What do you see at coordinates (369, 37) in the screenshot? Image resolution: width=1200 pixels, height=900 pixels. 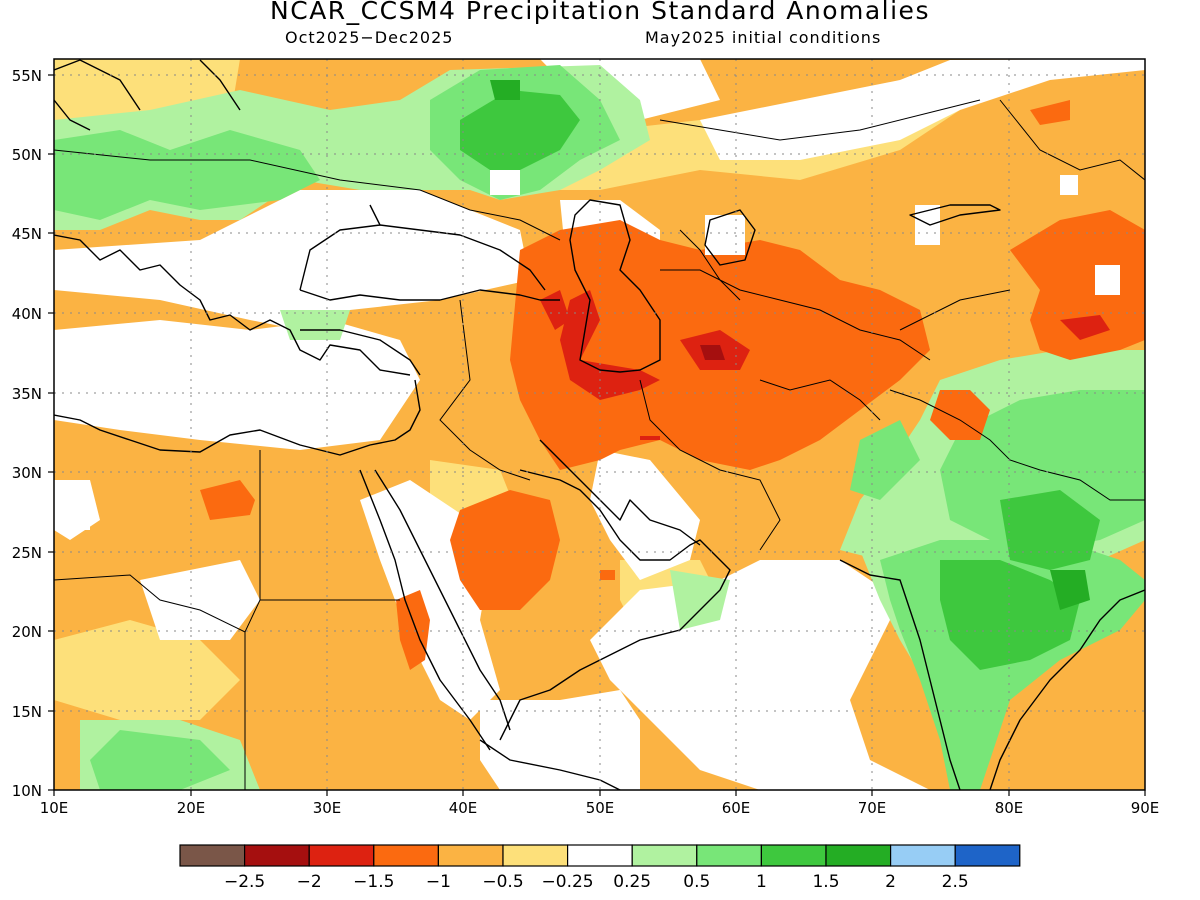 I see `forecast-period: Oct2025−Dec2025` at bounding box center [369, 37].